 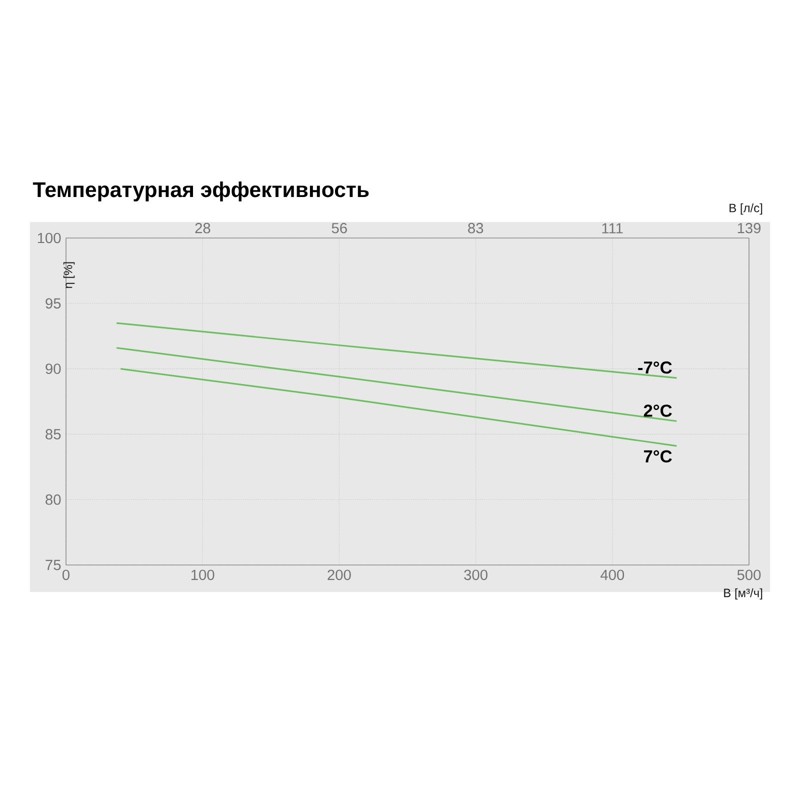 What do you see at coordinates (202, 228) in the screenshot?
I see `x2-tick-label: 28` at bounding box center [202, 228].